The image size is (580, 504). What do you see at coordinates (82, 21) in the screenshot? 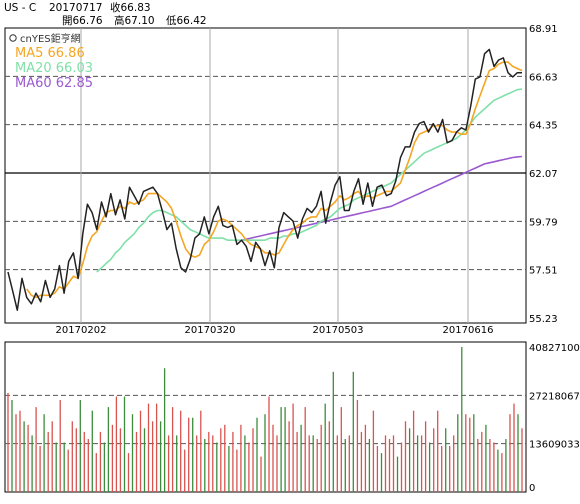
I see `open-label: 開66.76` at bounding box center [82, 21].